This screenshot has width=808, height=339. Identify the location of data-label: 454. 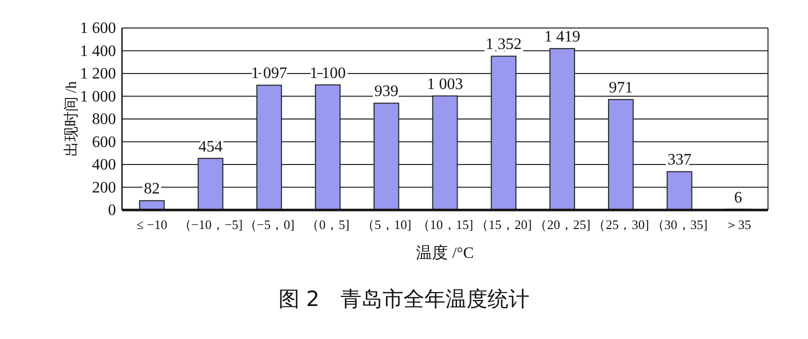
(210, 147).